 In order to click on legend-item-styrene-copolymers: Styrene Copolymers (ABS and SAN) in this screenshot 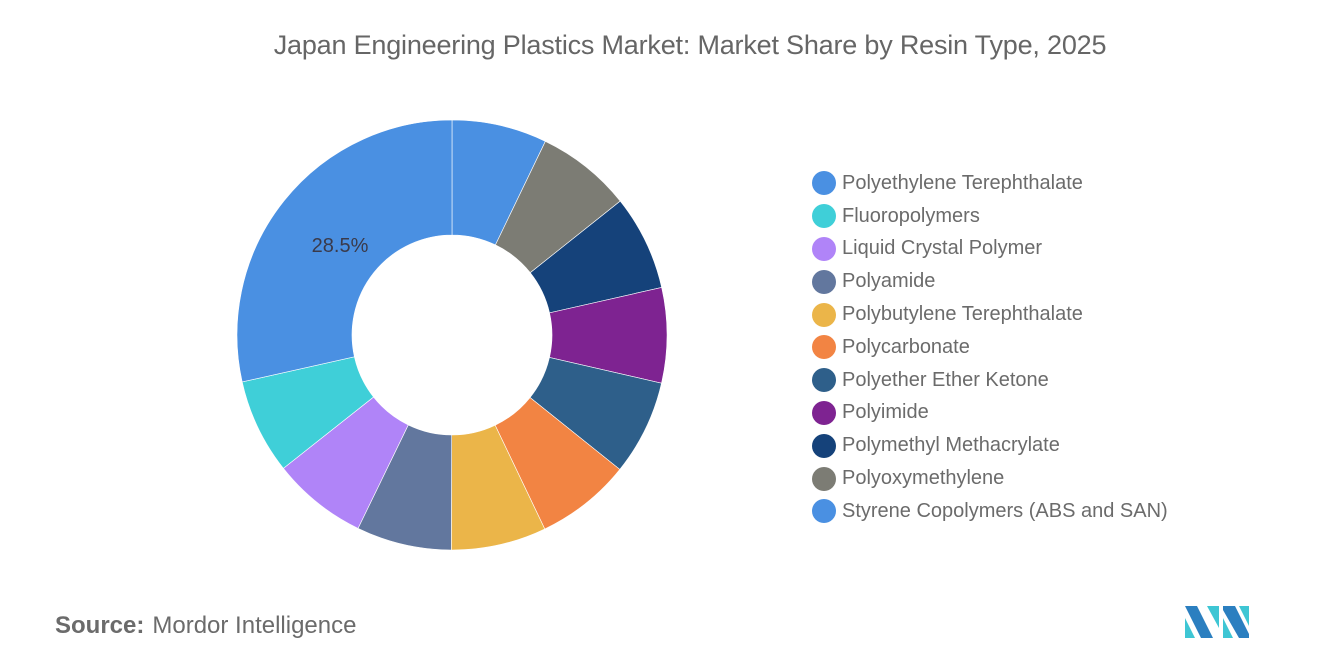, I will do `click(990, 511)`.